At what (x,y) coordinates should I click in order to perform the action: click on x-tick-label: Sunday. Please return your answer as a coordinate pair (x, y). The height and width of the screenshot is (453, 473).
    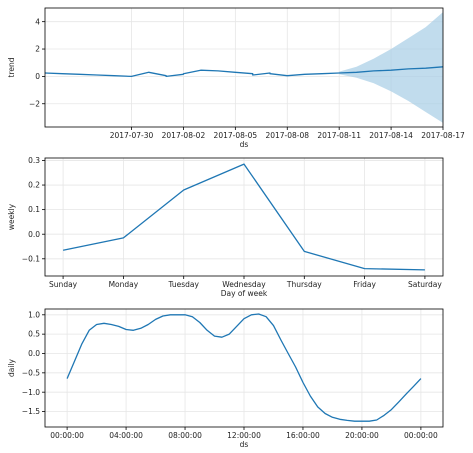
    Looking at the image, I should click on (63, 284).